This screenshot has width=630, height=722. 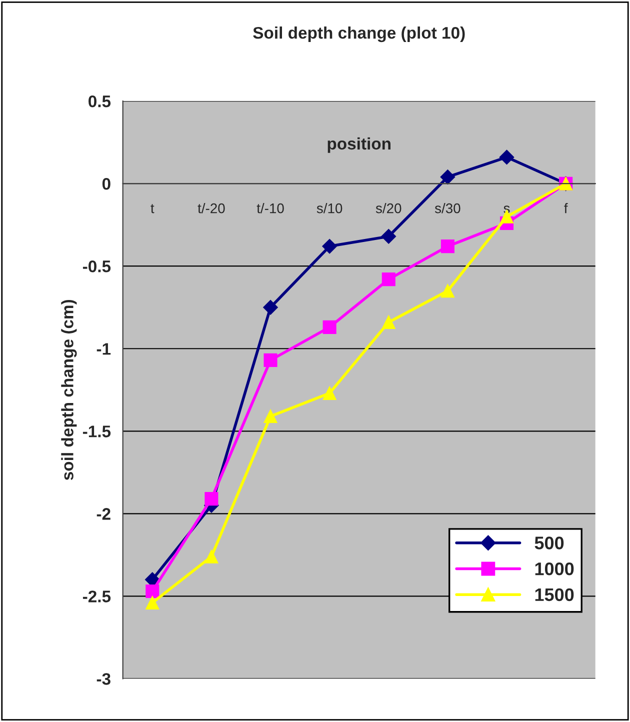 I want to click on y-tick-label: -0.5, so click(x=96, y=266).